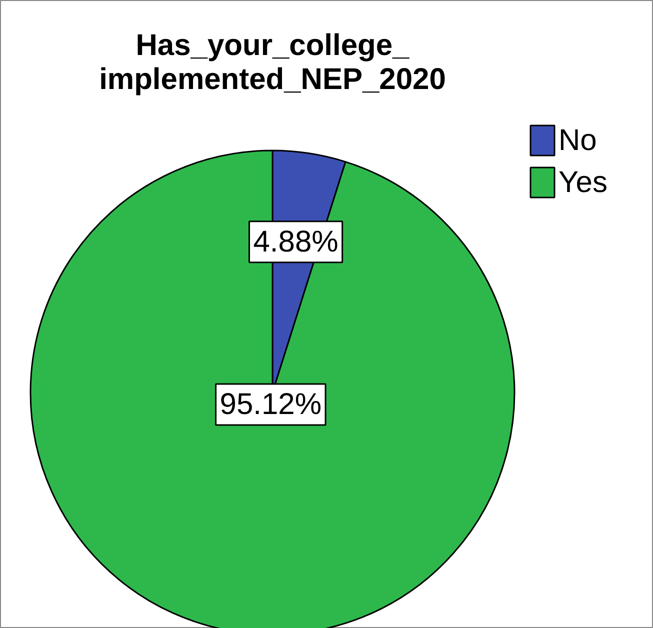  I want to click on legend-label: Yes, so click(583, 182).